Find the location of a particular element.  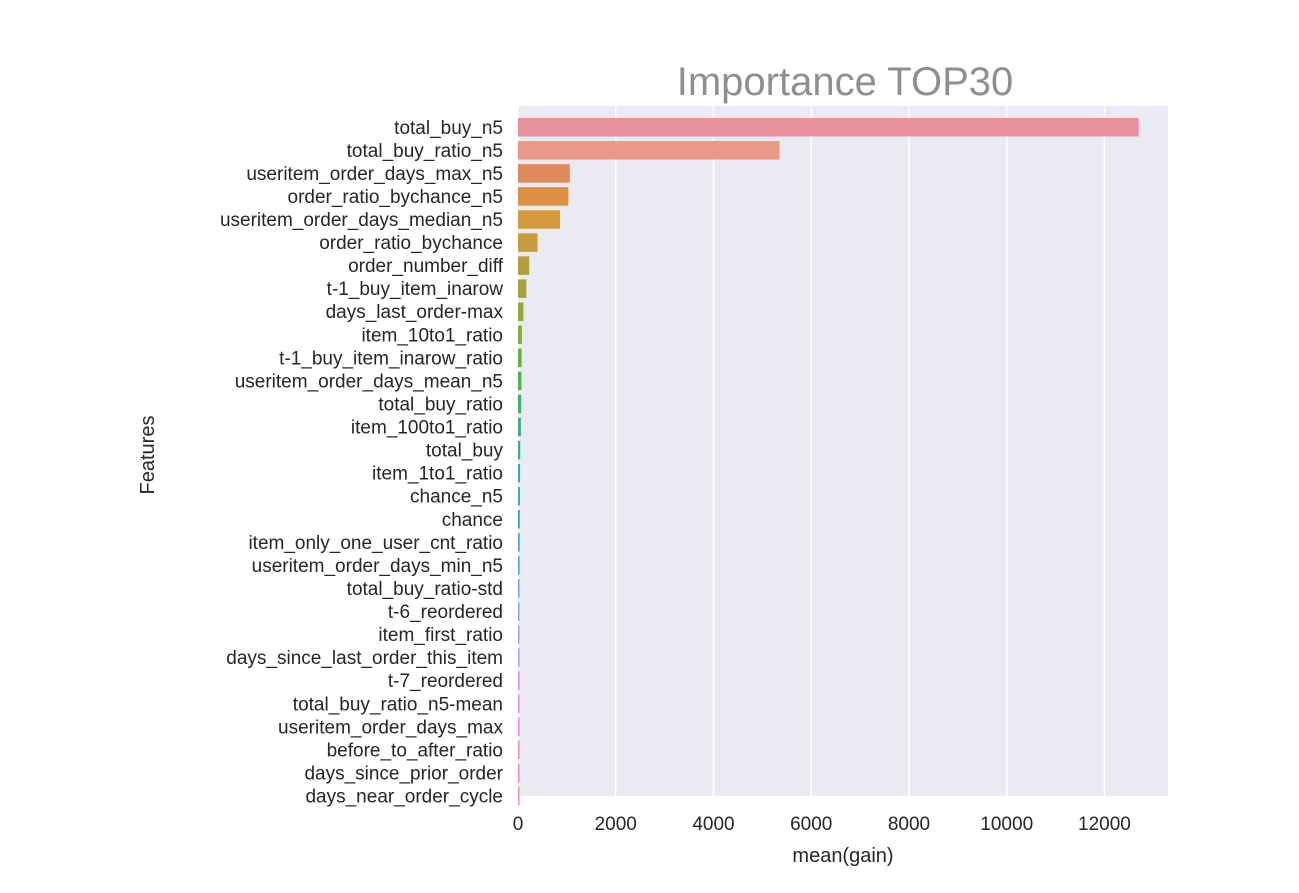

x-tick-labels: 0 2000 4000 6000 8000 10000 12000 is located at coordinates (822, 824).